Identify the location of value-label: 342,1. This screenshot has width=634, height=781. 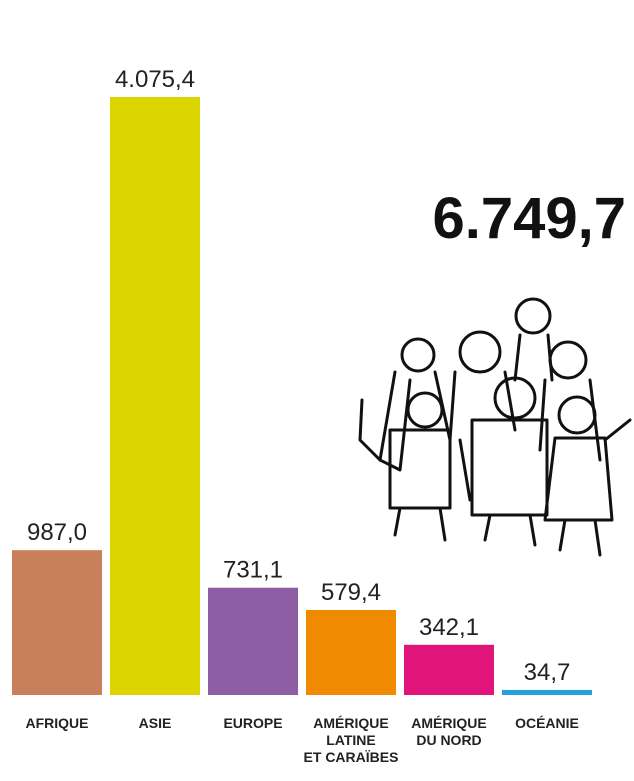
(449, 627).